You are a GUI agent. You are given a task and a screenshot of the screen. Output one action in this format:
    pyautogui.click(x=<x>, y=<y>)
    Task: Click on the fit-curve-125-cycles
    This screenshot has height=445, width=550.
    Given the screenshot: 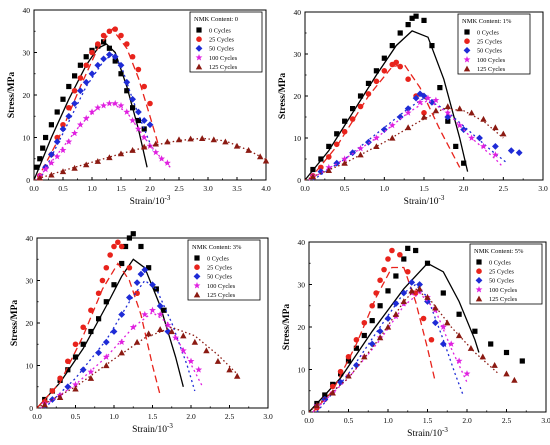 What is the action you would take?
    pyautogui.click(x=404, y=144)
    